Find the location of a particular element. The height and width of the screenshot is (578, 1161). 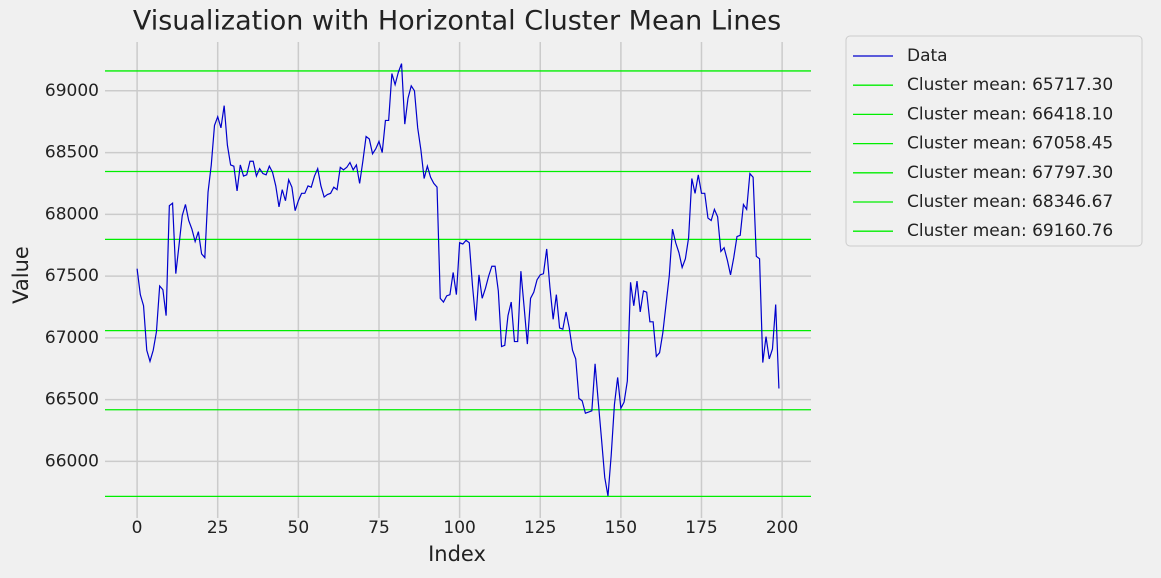

x-axis-label: Index is located at coordinates (457, 554).